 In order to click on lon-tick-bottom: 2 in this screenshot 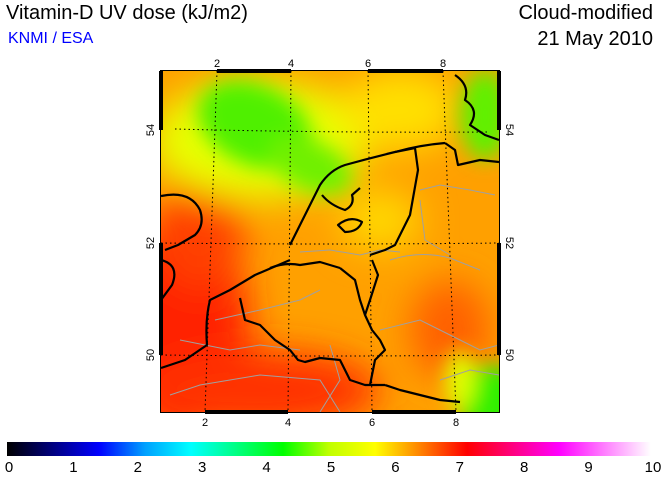, I will do `click(205, 423)`.